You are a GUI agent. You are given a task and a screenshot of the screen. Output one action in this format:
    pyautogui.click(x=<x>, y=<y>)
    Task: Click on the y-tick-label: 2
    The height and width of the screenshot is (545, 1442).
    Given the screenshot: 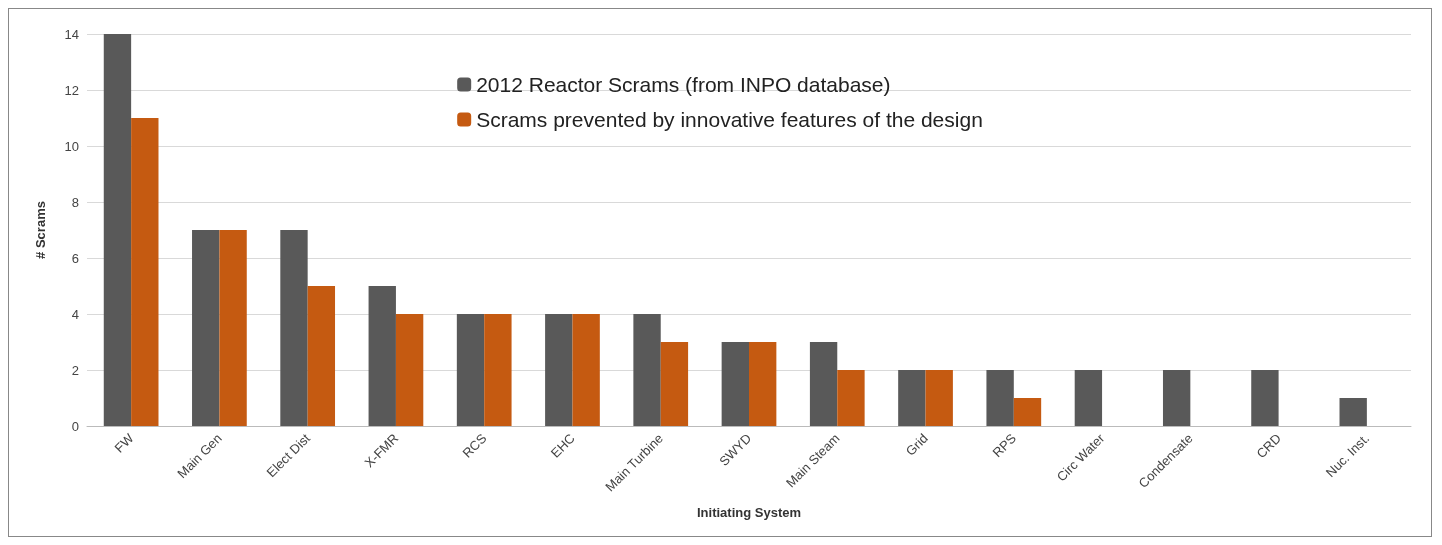 What is the action you would take?
    pyautogui.click(x=75, y=370)
    